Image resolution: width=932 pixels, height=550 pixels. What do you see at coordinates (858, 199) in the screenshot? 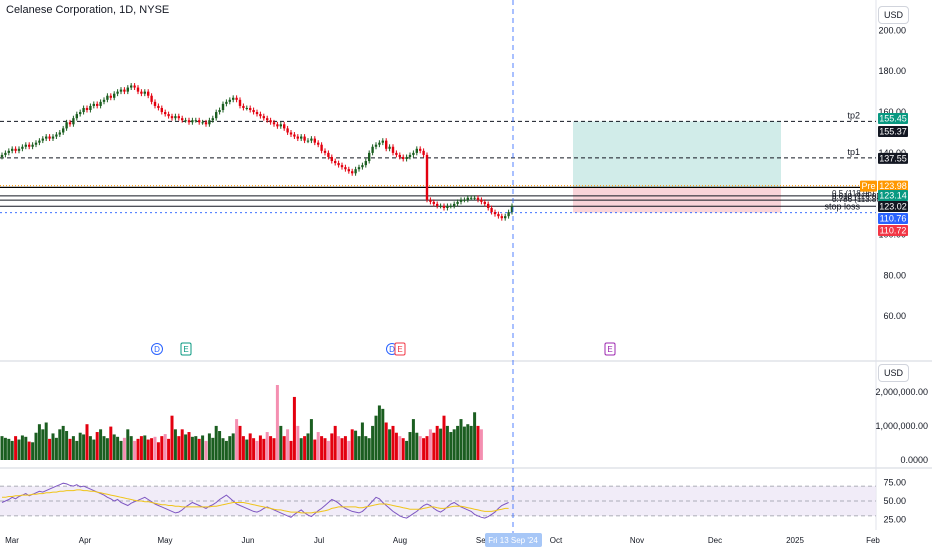
I see `fib-level-label: 0.786 (113.86)` at bounding box center [858, 199].